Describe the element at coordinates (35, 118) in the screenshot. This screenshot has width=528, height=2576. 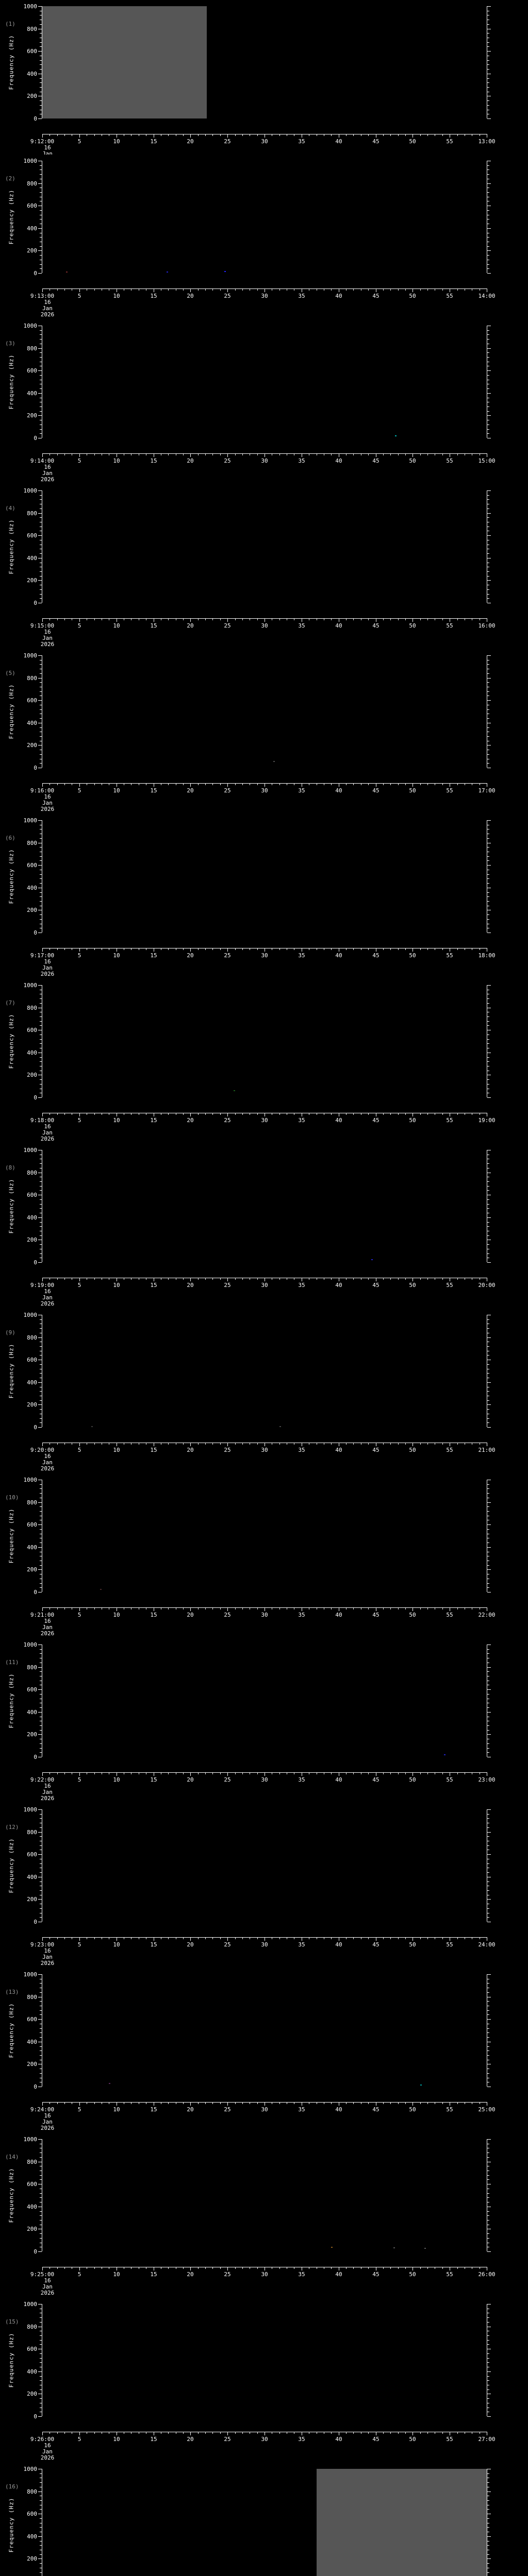
I see `y-tick-label: 0` at that location.